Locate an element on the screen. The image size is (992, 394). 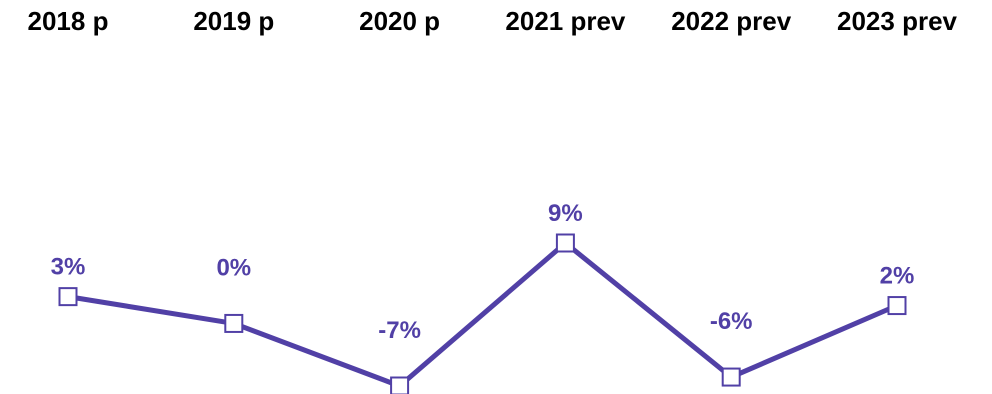
category-label: 2020 p is located at coordinates (399, 21).